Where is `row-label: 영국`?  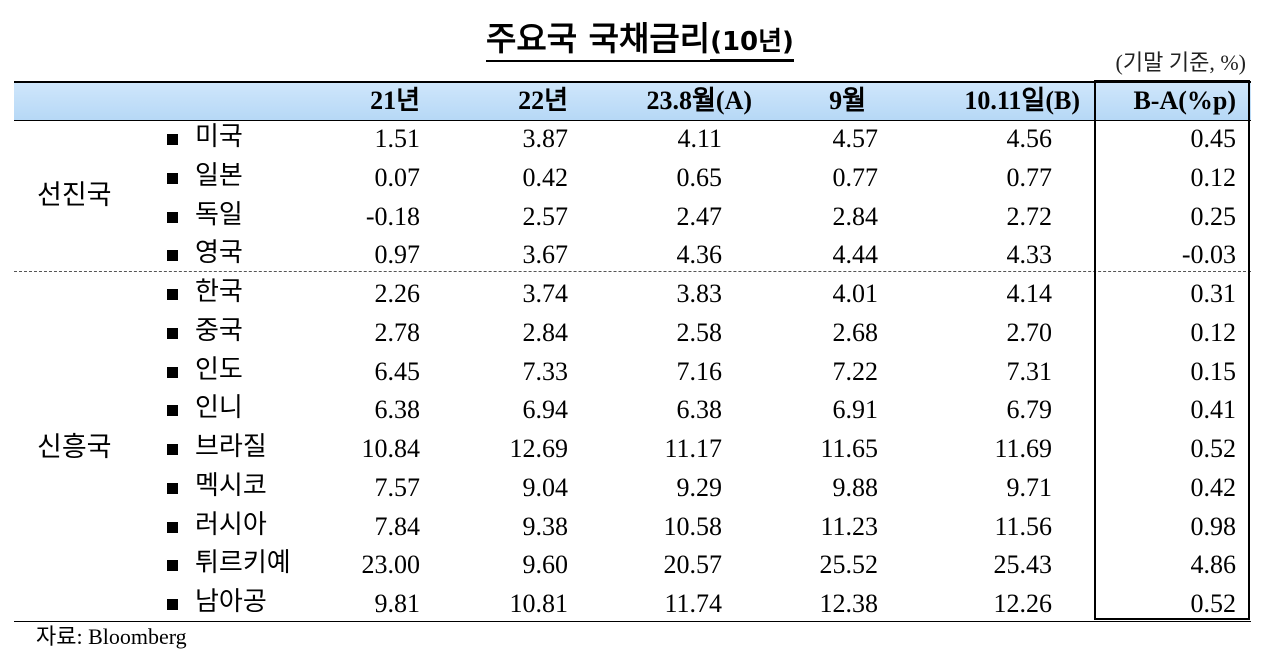 row-label: 영국 is located at coordinates (219, 253).